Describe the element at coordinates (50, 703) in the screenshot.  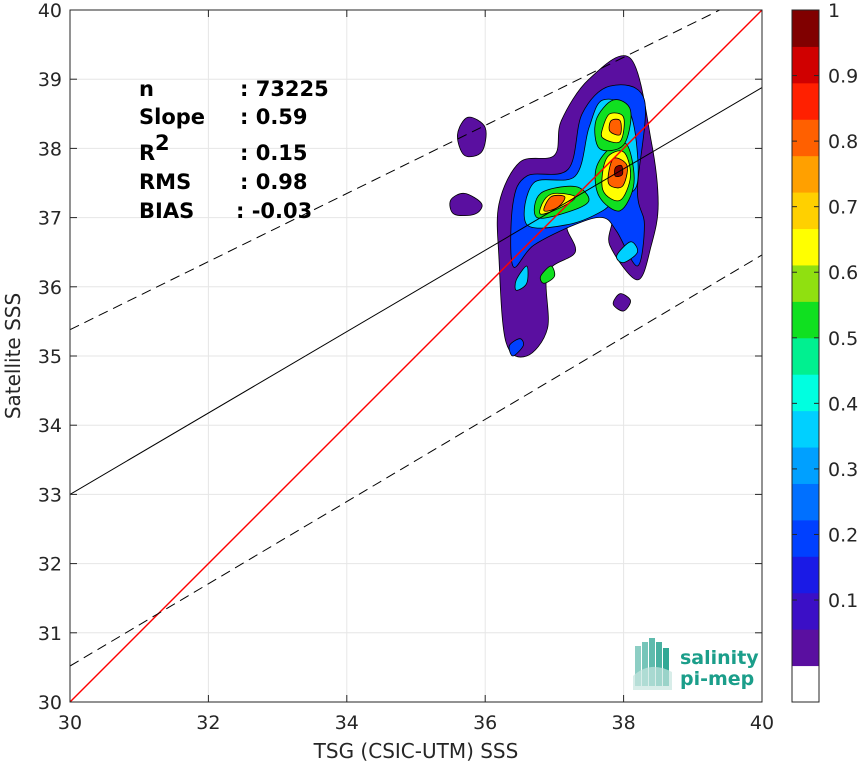
I see `y-tick-label: 30` at that location.